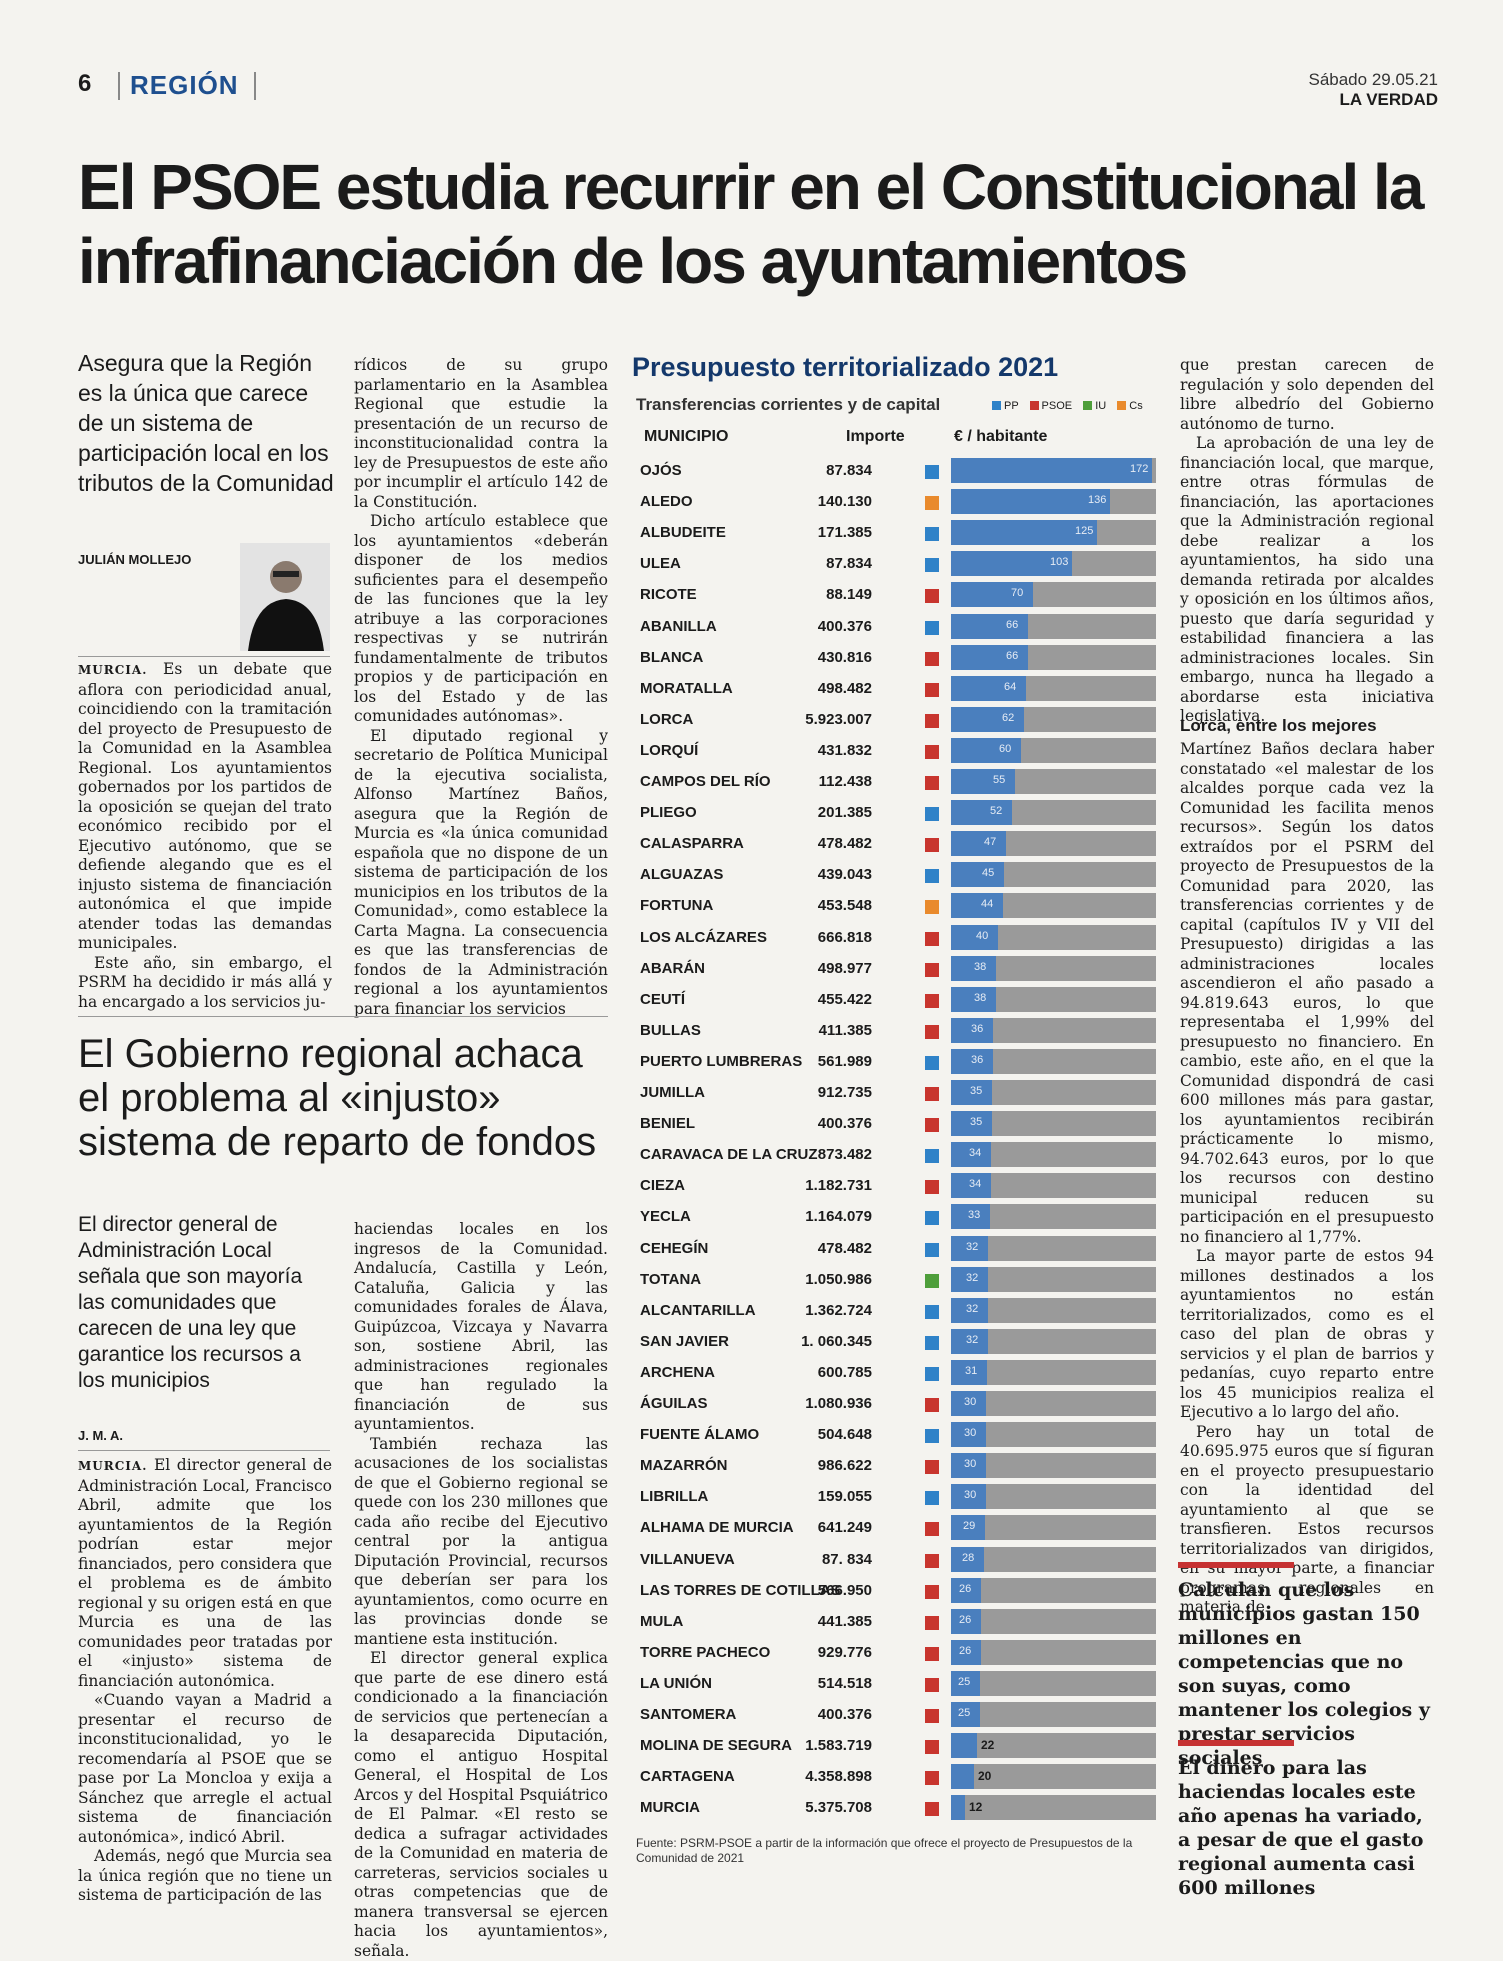 The height and width of the screenshot is (1961, 1503). I want to click on importe-value: 929.776, so click(844, 1652).